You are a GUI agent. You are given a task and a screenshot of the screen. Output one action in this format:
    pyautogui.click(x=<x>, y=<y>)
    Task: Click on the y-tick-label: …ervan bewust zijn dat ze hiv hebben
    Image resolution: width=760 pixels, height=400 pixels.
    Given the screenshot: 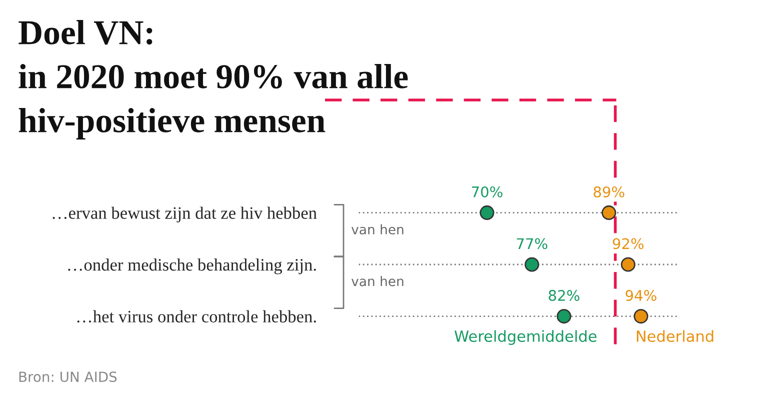 What is the action you would take?
    pyautogui.click(x=184, y=214)
    